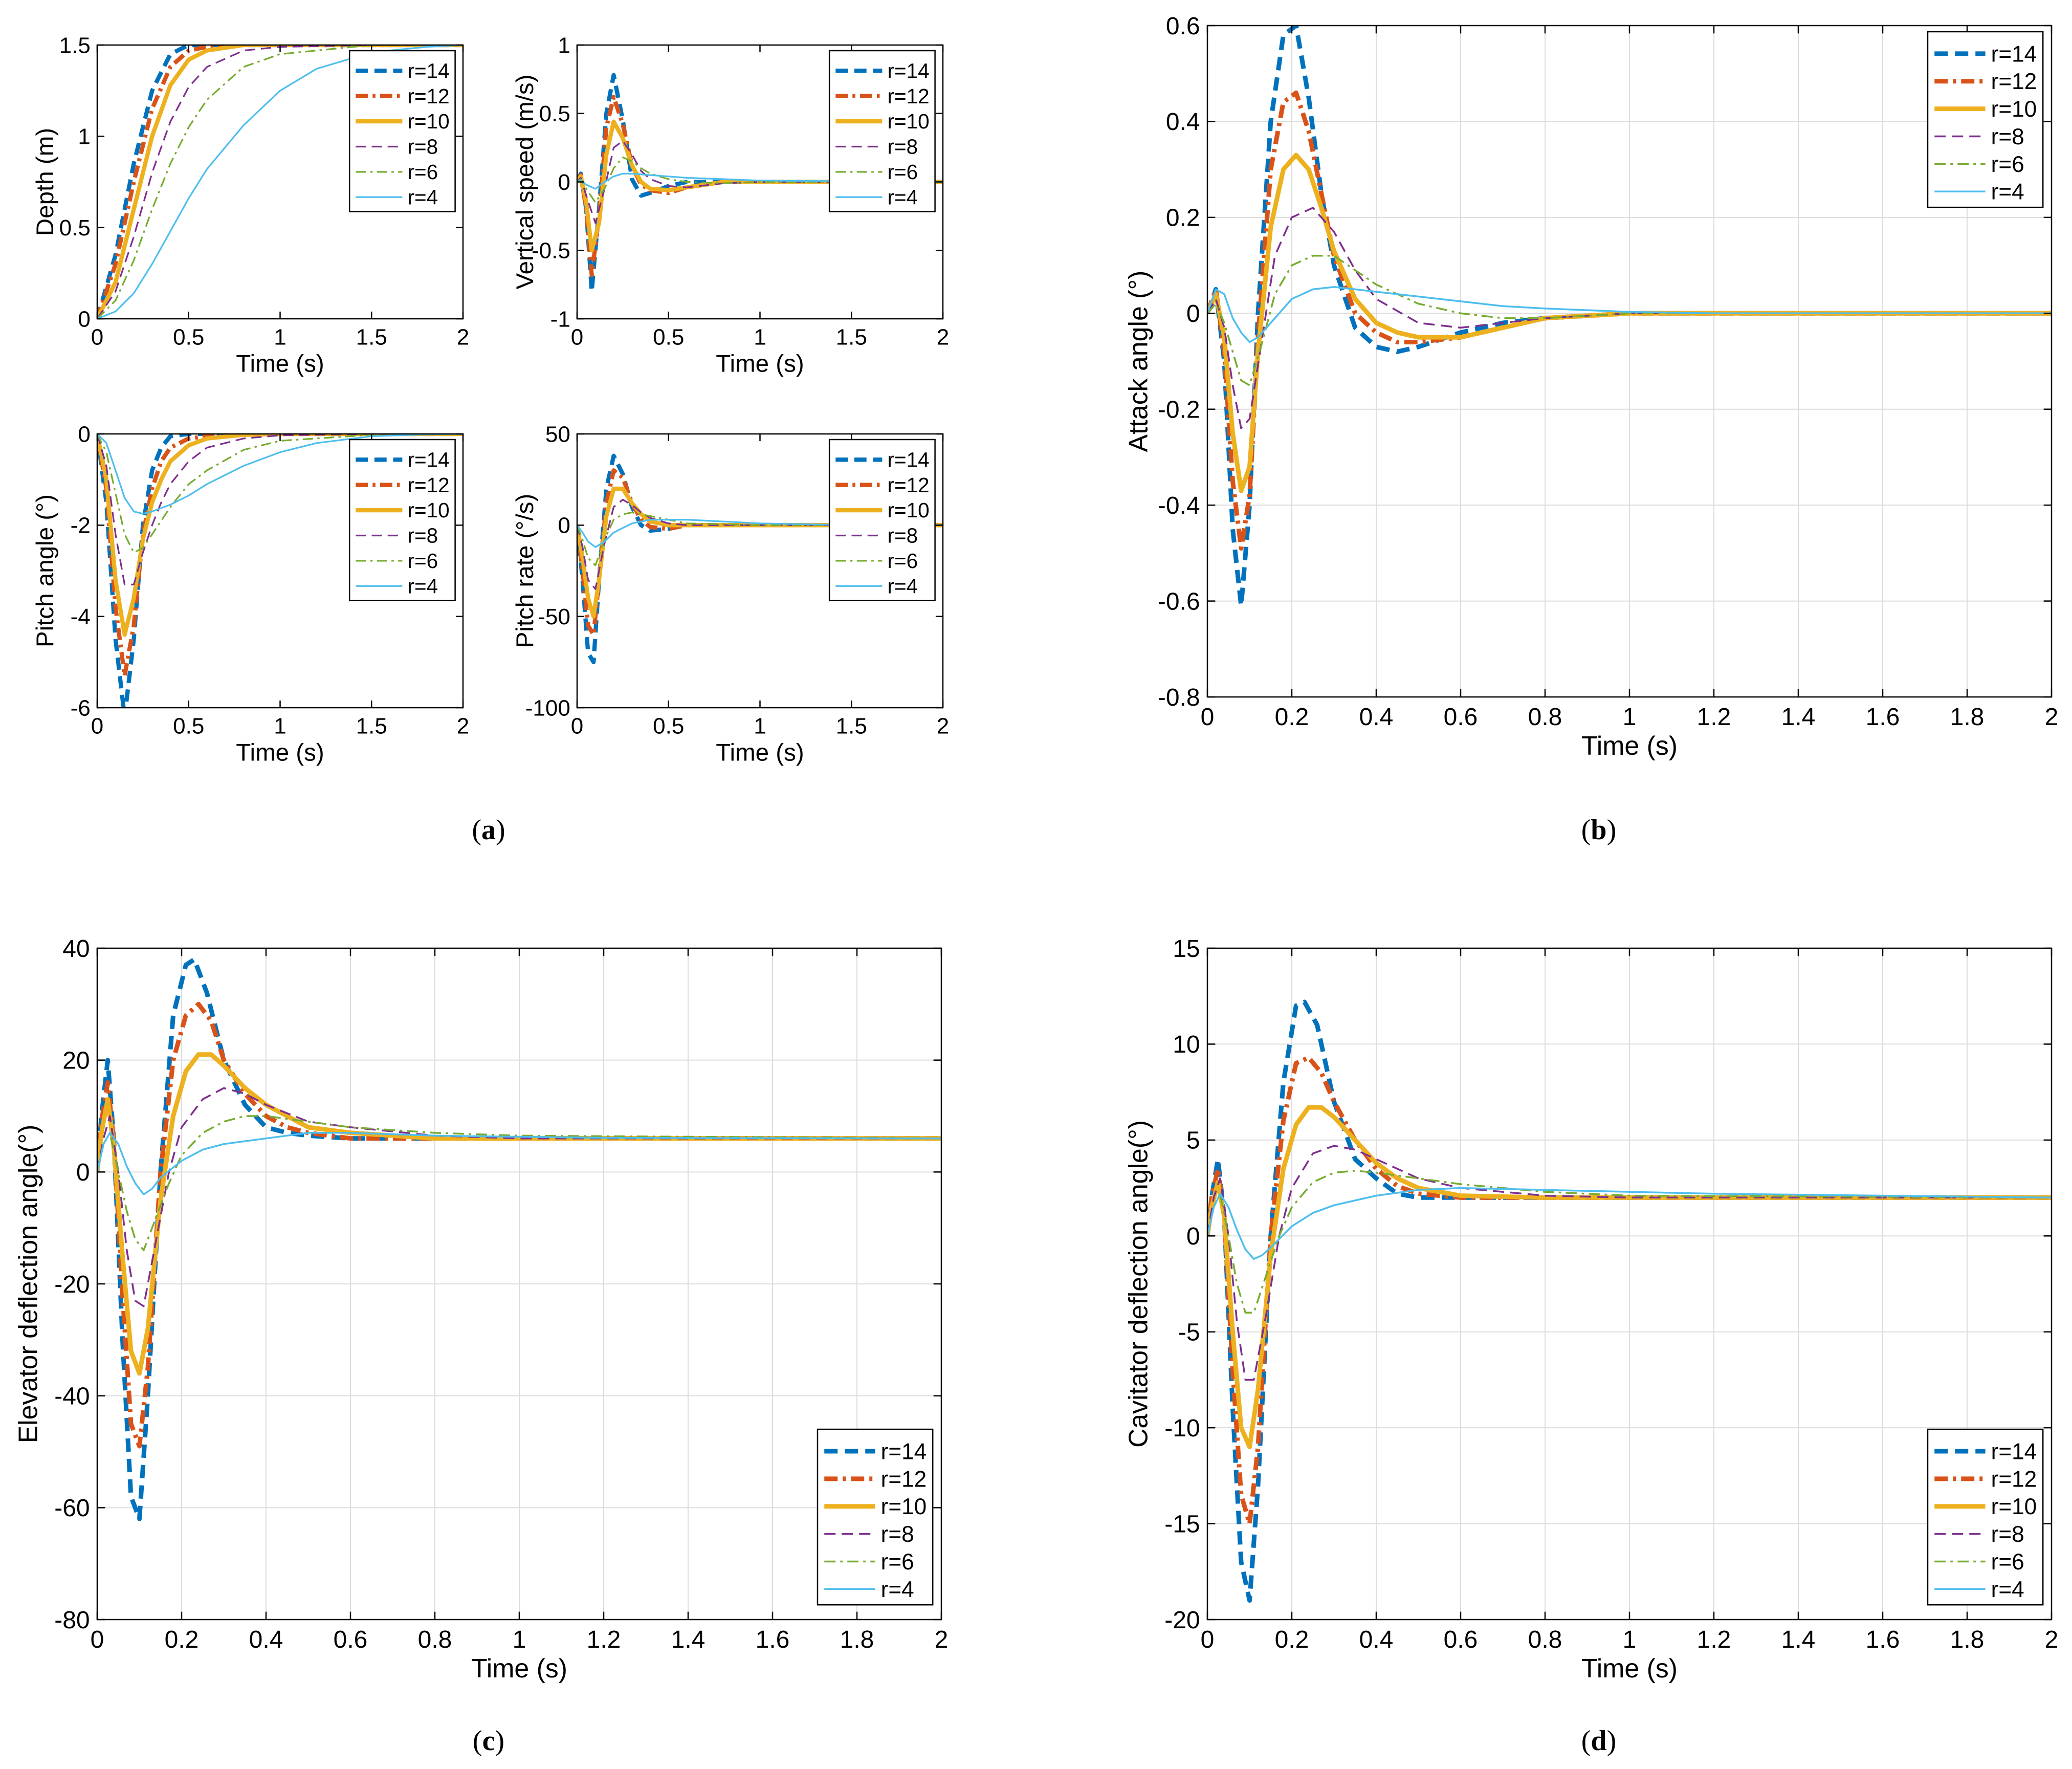 The image size is (2072, 1769). What do you see at coordinates (1598, 1741) in the screenshot?
I see `caption-d: (d)` at bounding box center [1598, 1741].